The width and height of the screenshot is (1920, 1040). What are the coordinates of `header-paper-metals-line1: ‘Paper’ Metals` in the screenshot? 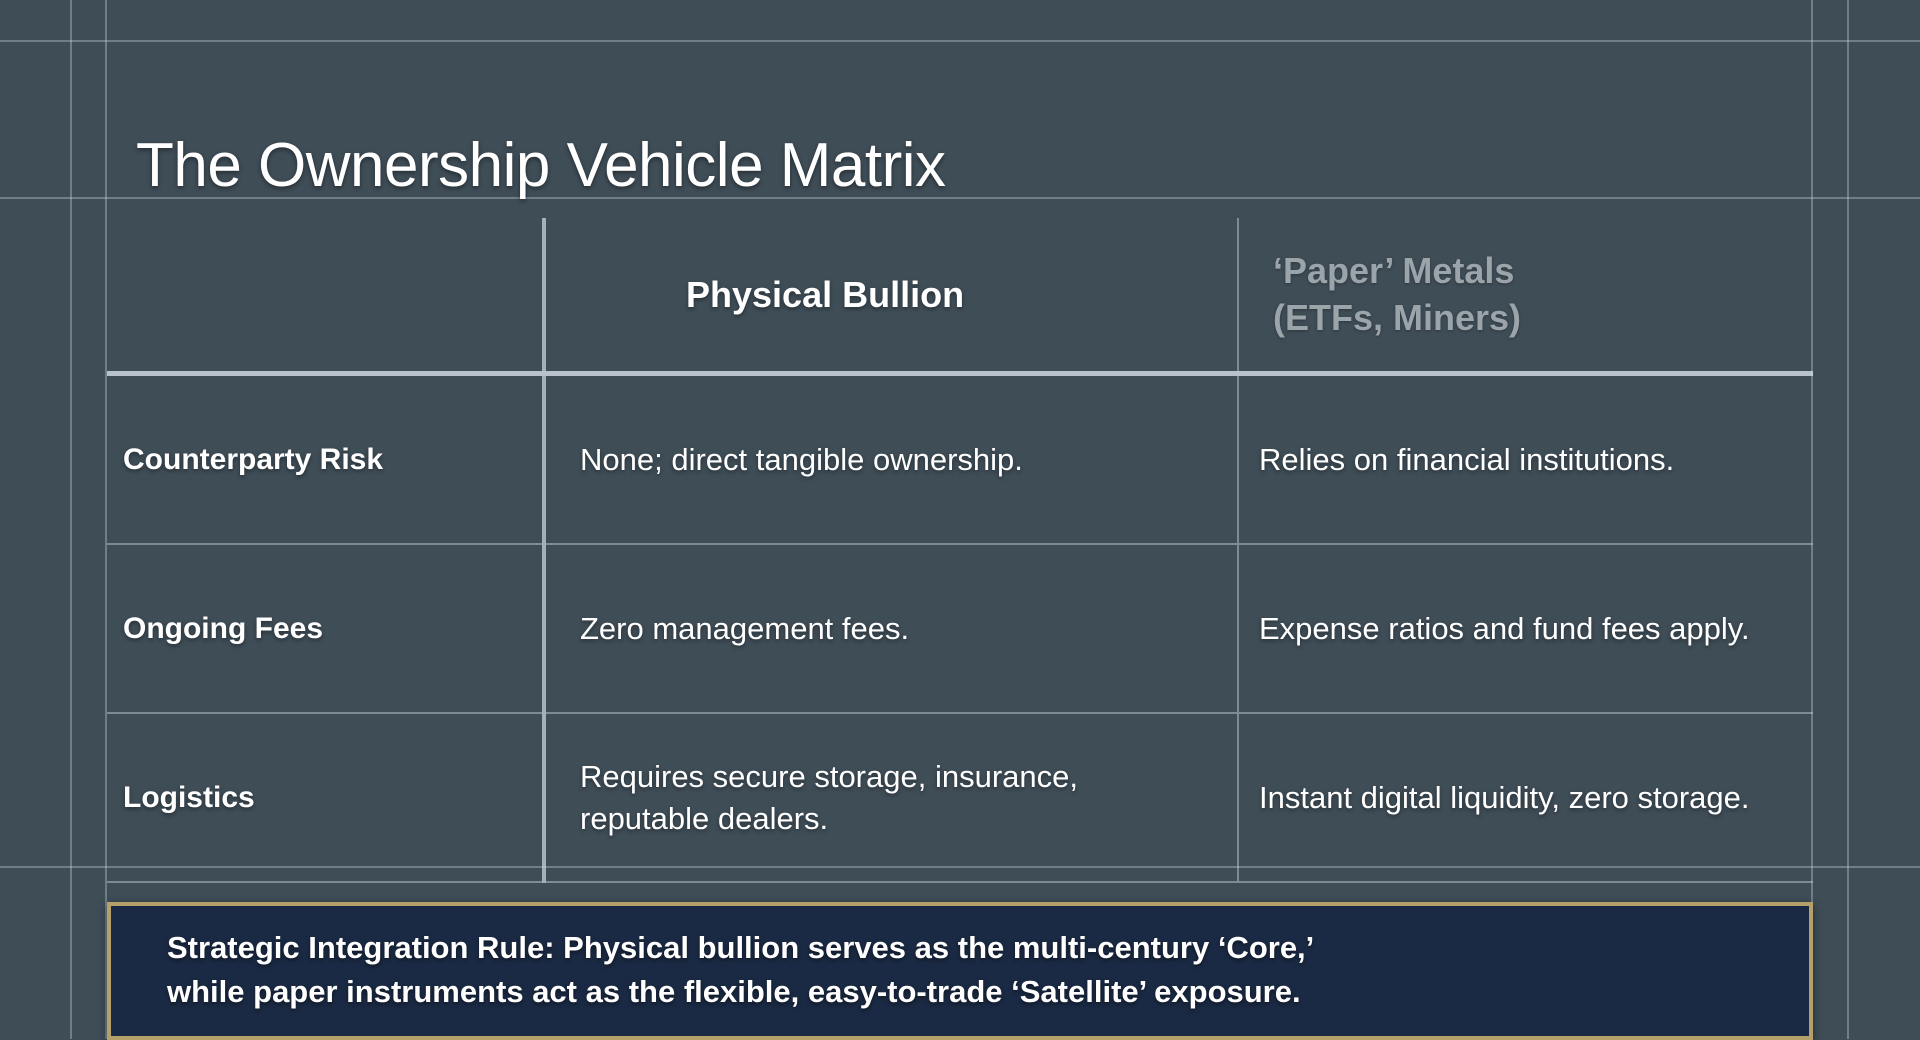 It's located at (1394, 270).